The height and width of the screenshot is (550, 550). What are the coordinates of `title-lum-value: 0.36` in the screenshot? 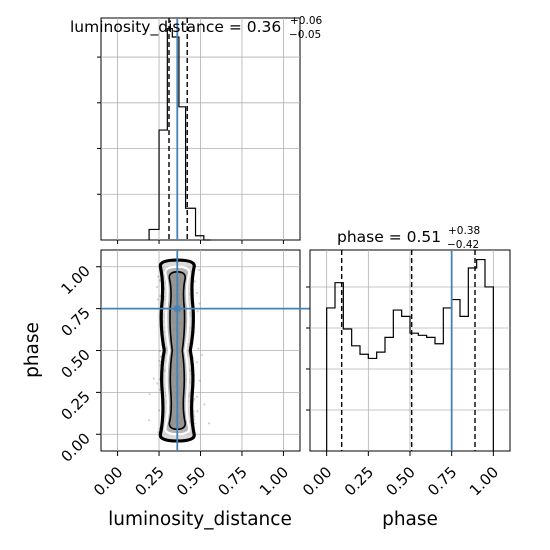 It's located at (264, 27).